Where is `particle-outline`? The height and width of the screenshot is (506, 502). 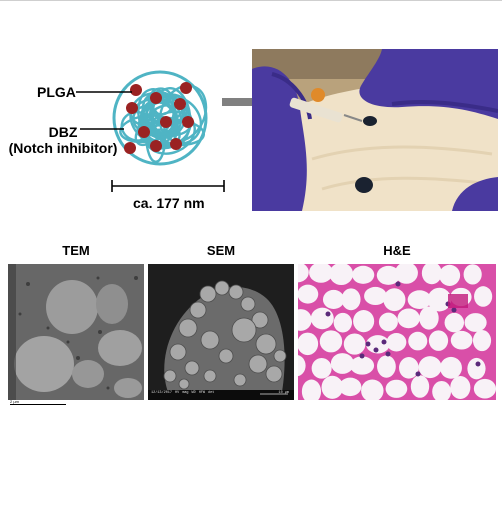
particle-outline is located at coordinates (160, 118).